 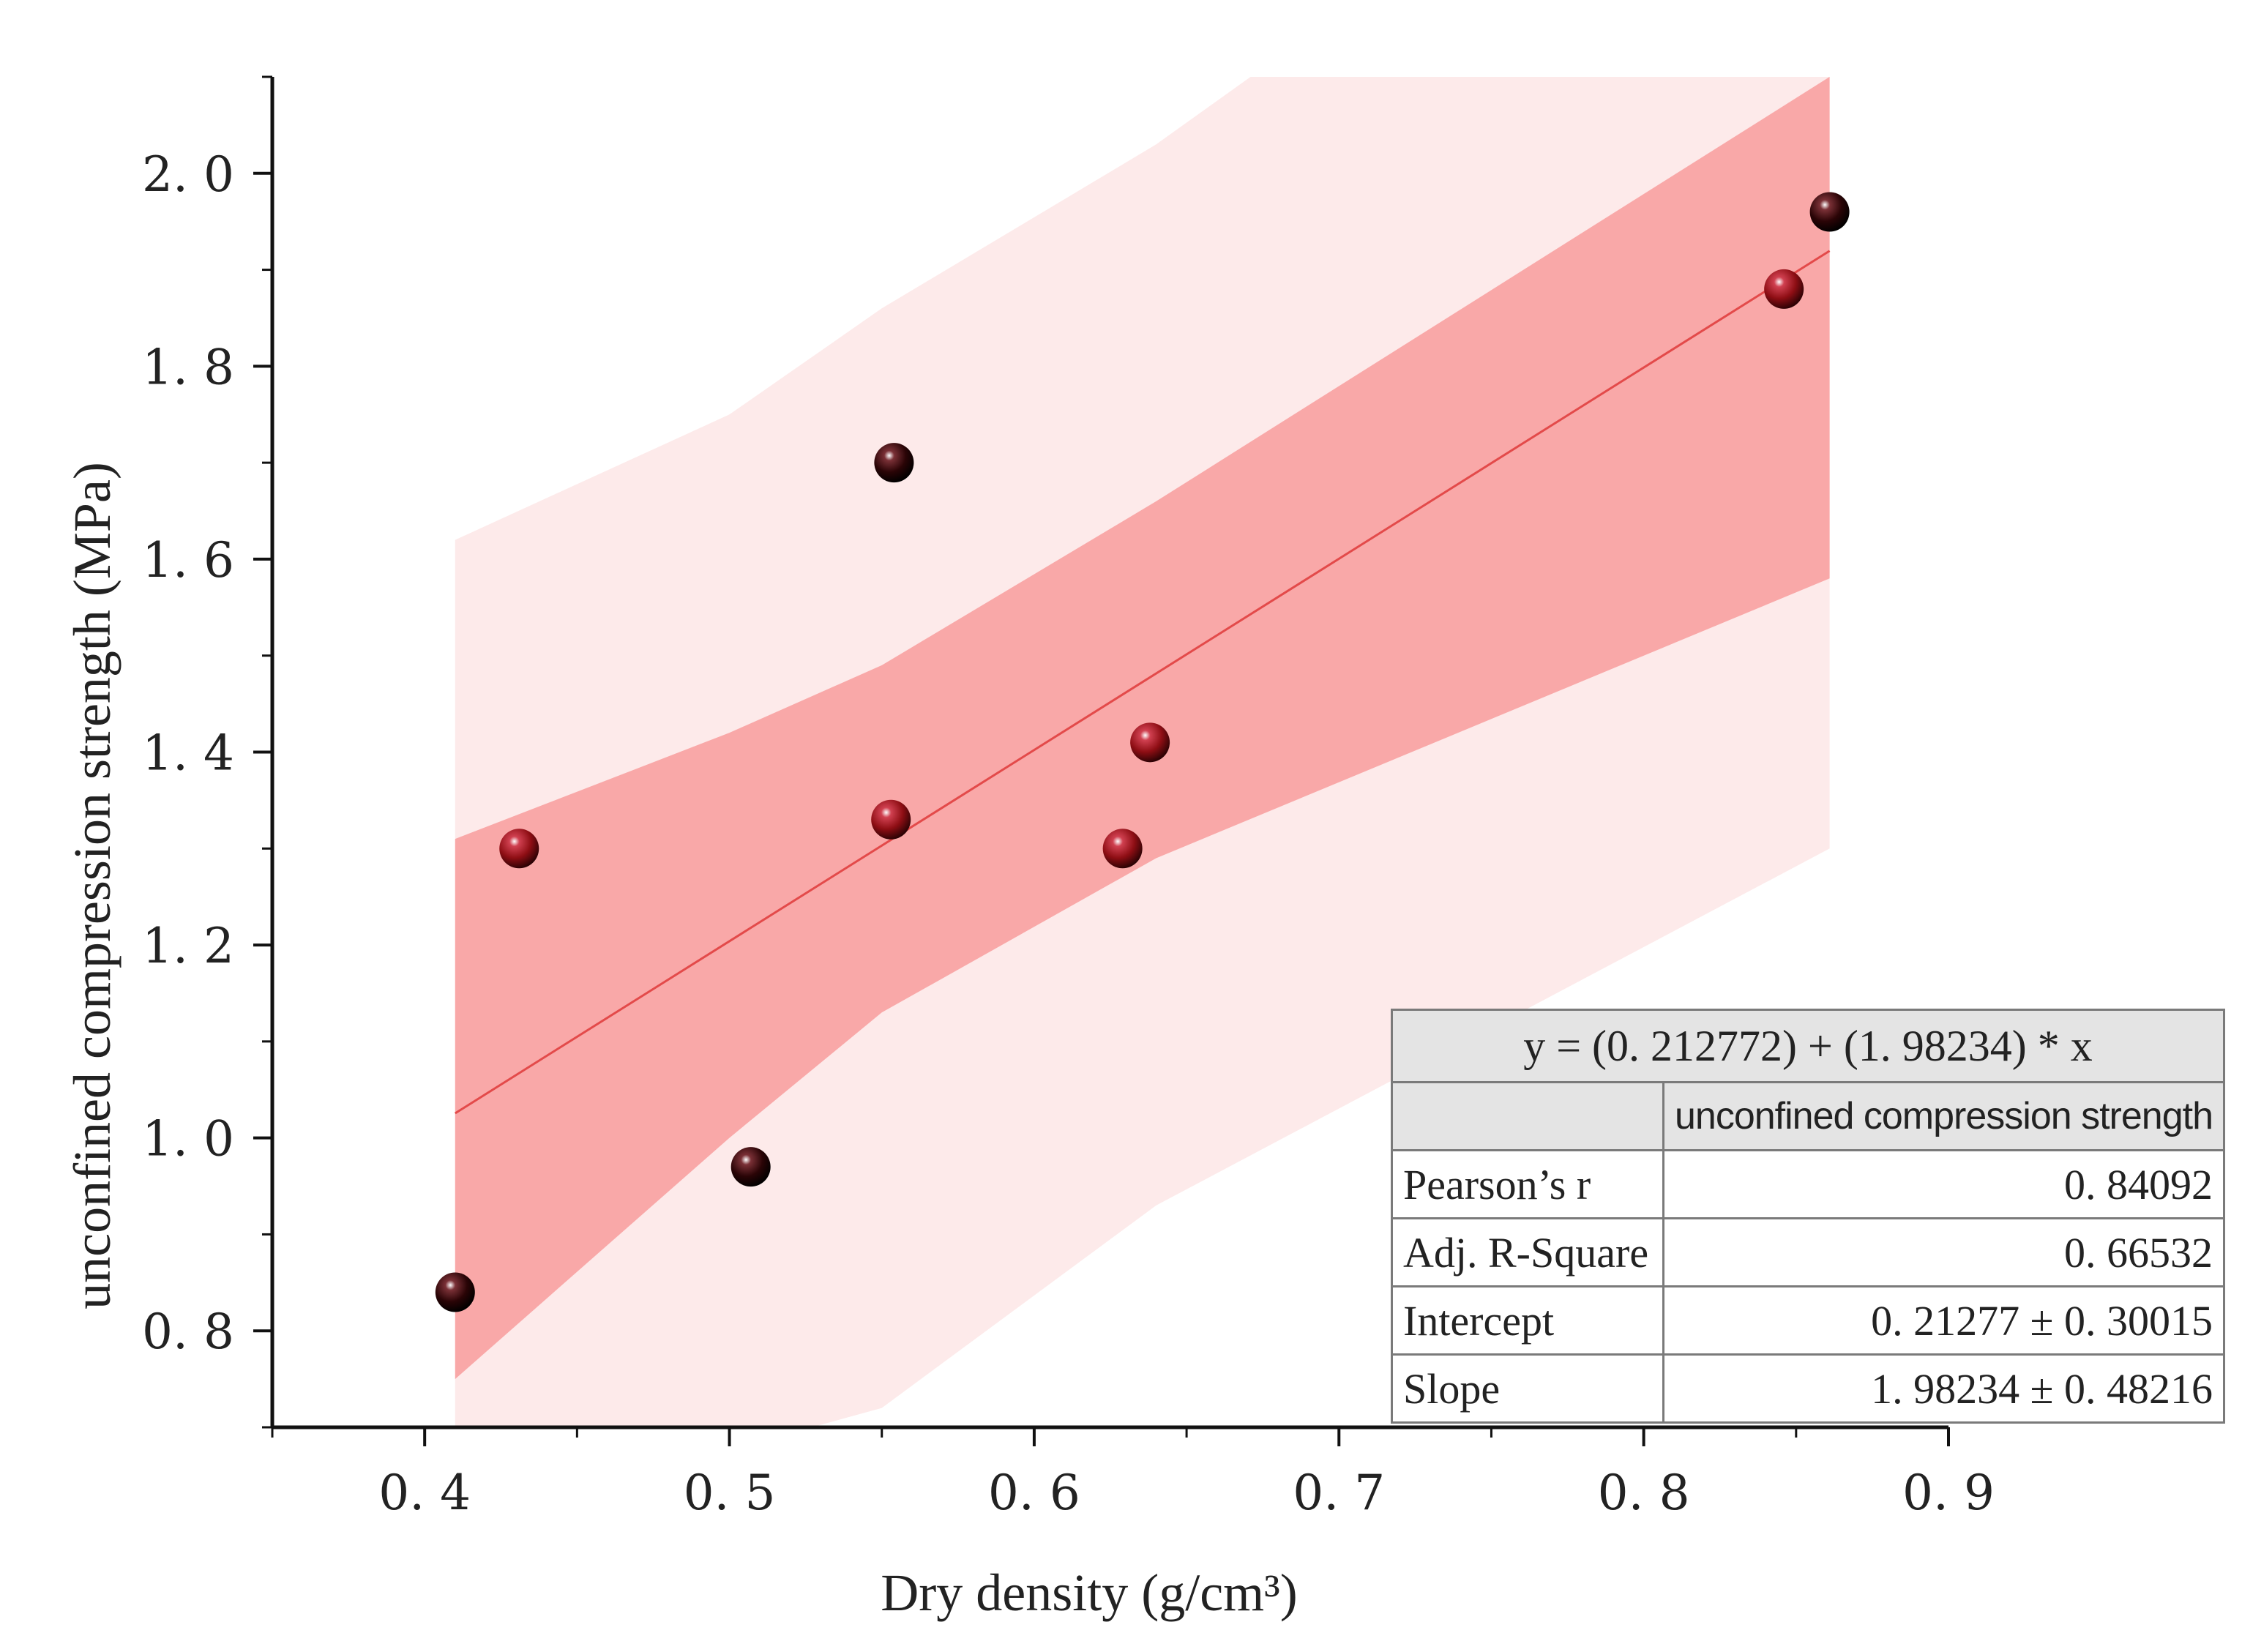 What do you see at coordinates (1528, 1116) in the screenshot?
I see `header-blank-cell` at bounding box center [1528, 1116].